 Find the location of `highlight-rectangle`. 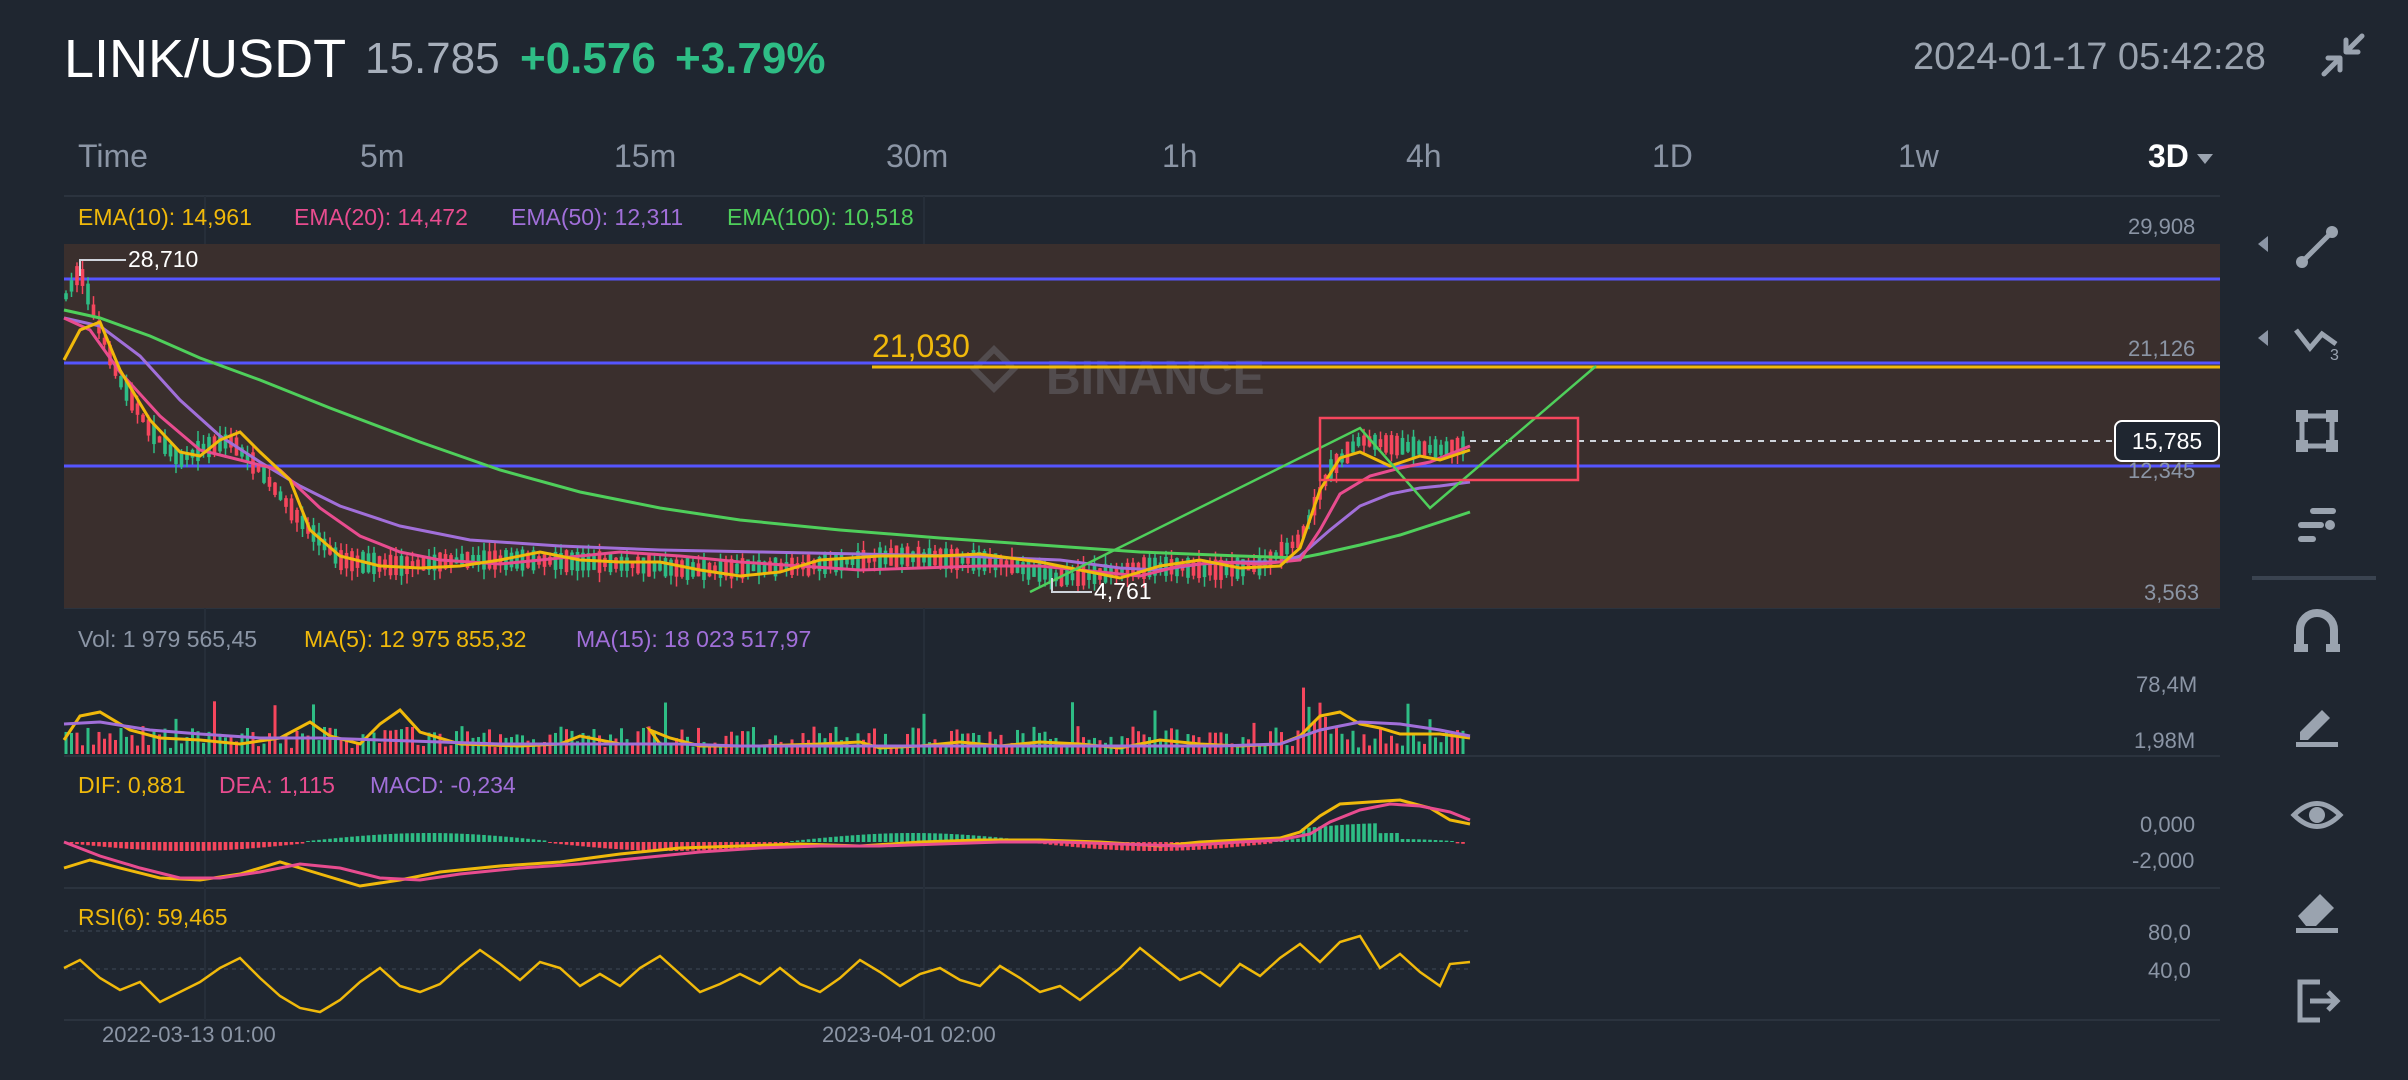

highlight-rectangle is located at coordinates (1449, 449).